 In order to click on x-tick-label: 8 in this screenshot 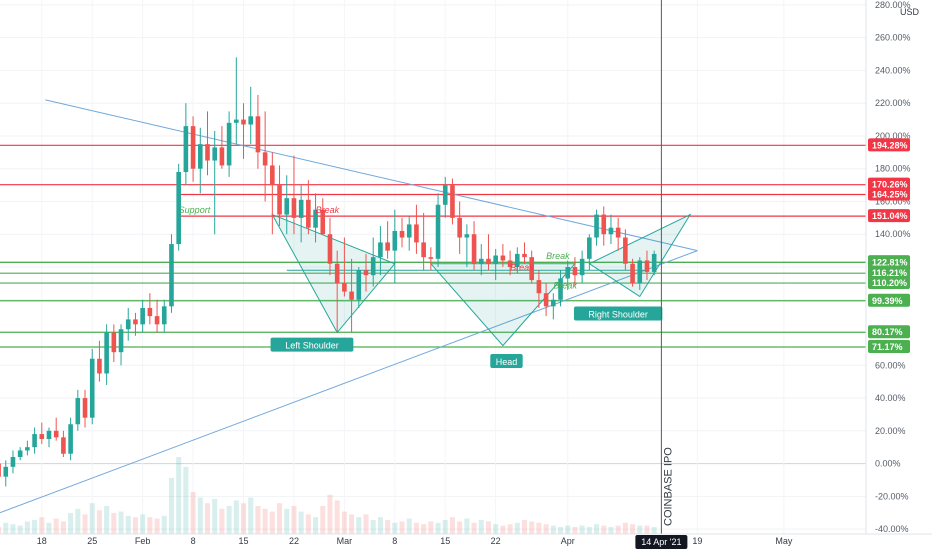, I will do `click(193, 541)`.